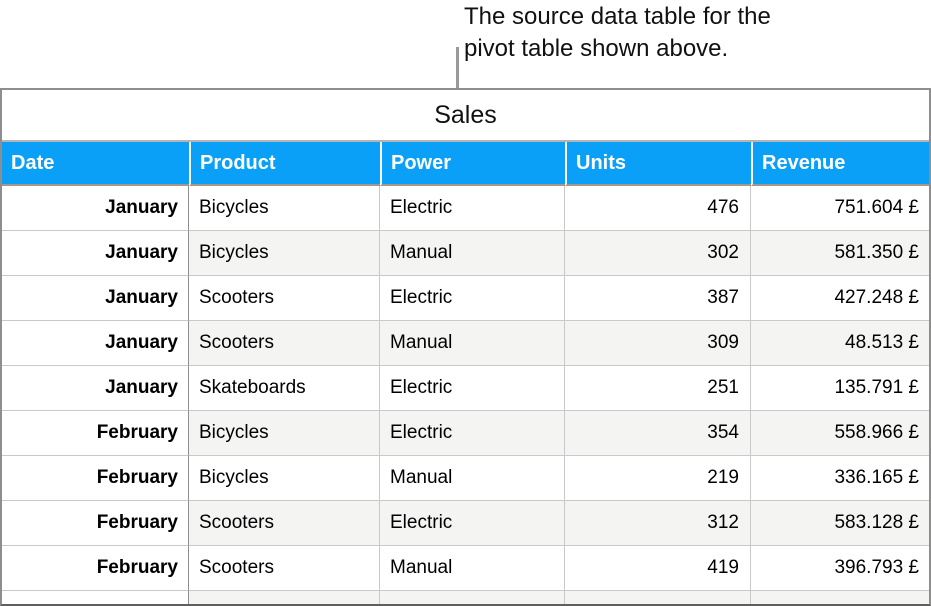  I want to click on cell-revenue: 396.793 £, so click(840, 568).